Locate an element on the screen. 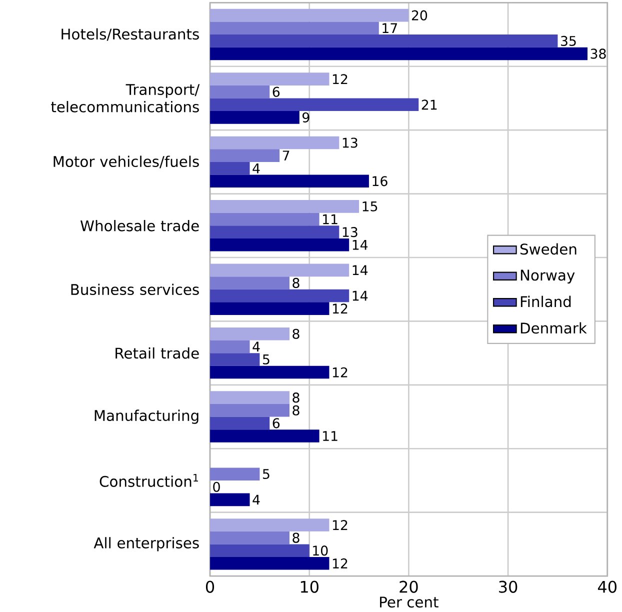 The image size is (622, 612). data-label: 17 is located at coordinates (389, 28).